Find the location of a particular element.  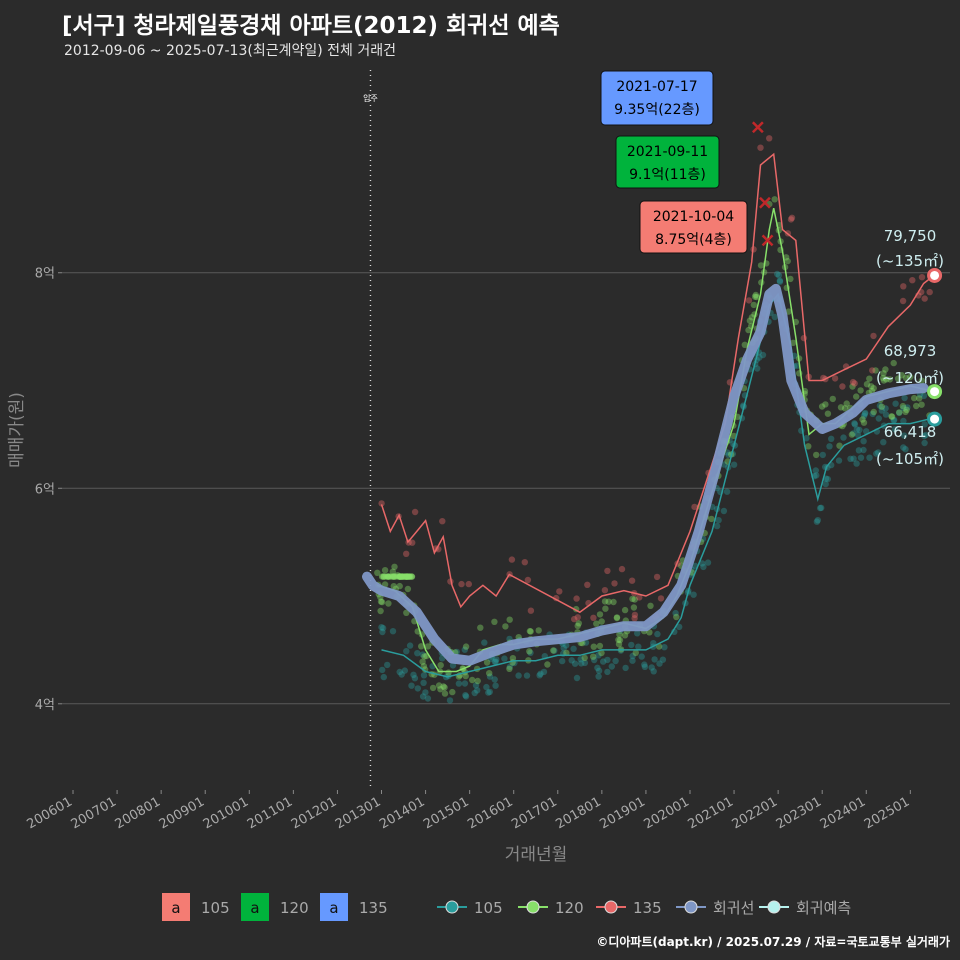

x-tick-label: 200701 is located at coordinates (94, 813).